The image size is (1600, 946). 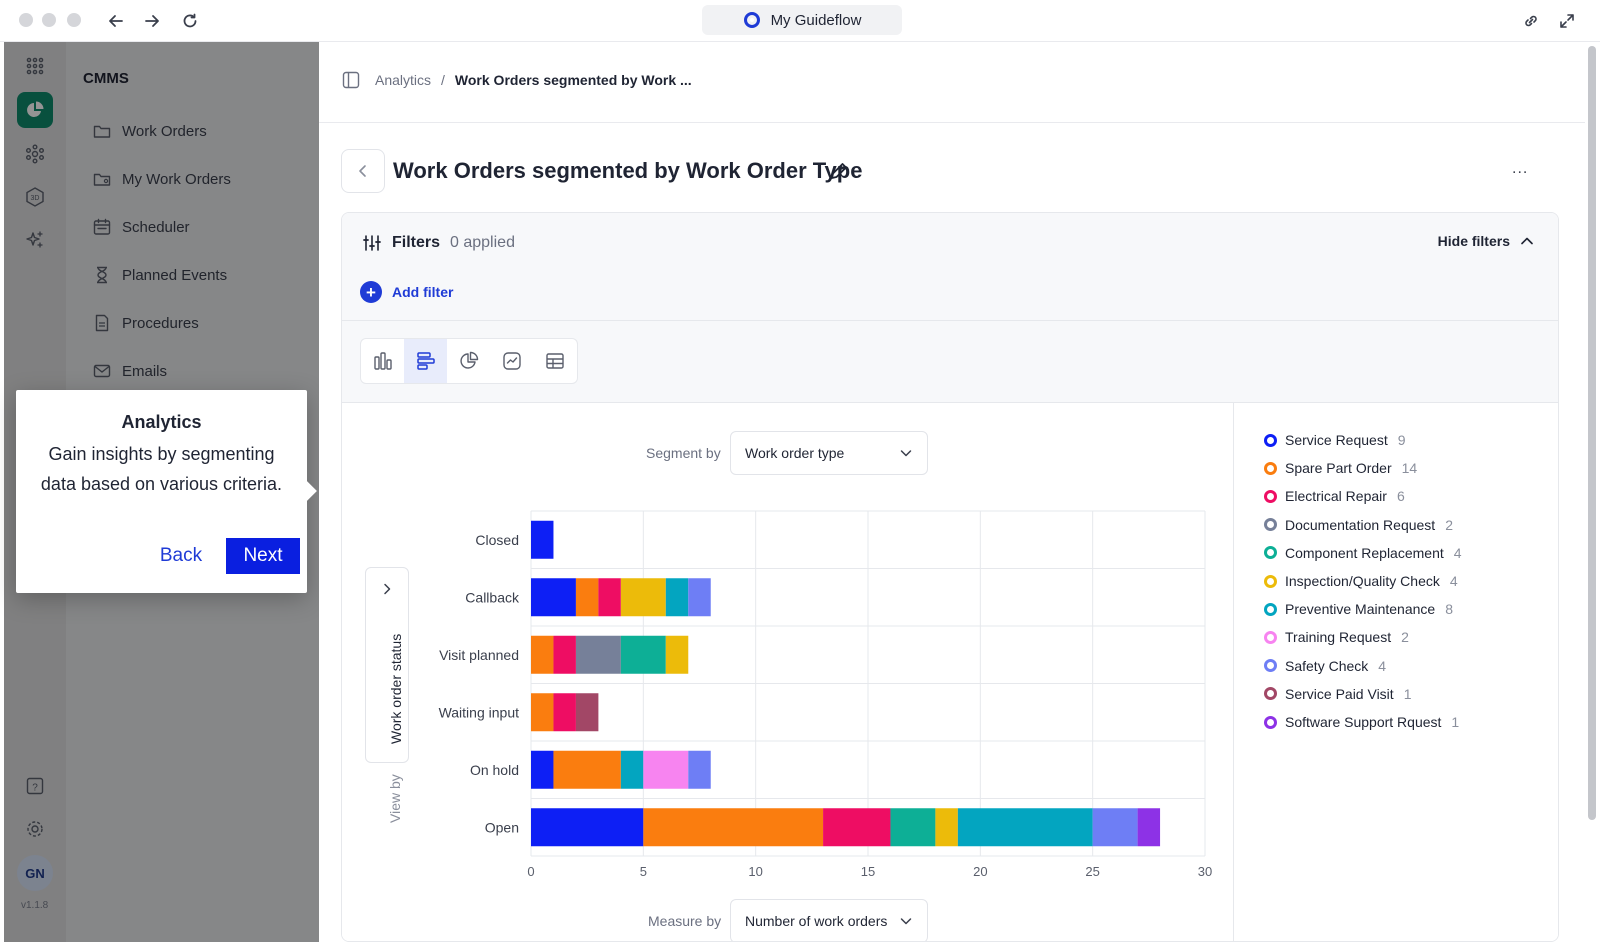 I want to click on sidebar-item-emails: Emails, so click(x=129, y=371).